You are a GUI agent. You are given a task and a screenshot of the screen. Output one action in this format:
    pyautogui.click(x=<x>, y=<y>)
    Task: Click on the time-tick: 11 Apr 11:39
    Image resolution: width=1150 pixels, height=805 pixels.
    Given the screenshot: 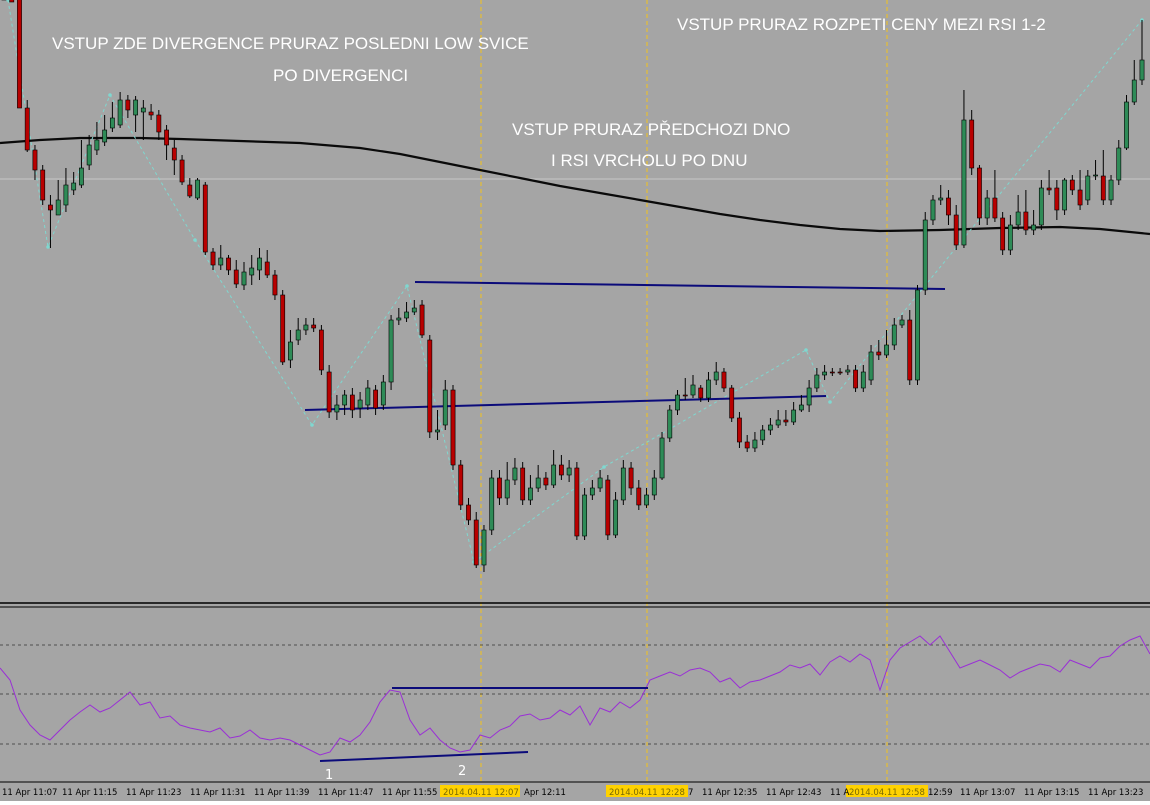 What is the action you would take?
    pyautogui.click(x=281, y=793)
    